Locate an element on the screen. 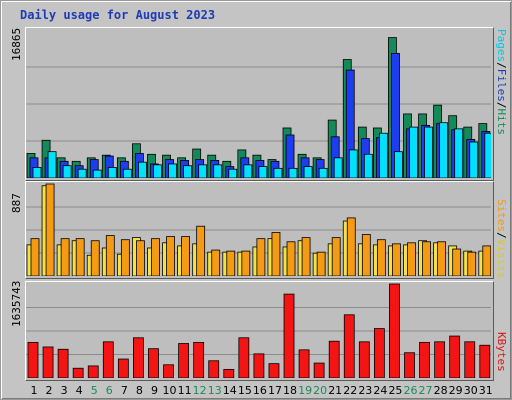 The width and height of the screenshot is (512, 400). x-tick-label: 19 is located at coordinates (305, 390).